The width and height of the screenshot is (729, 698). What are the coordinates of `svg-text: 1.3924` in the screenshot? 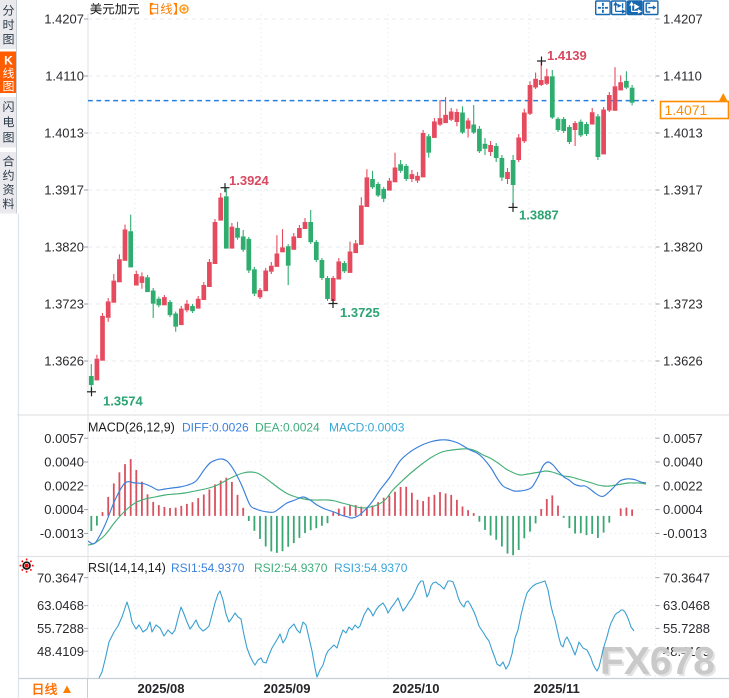 It's located at (249, 180).